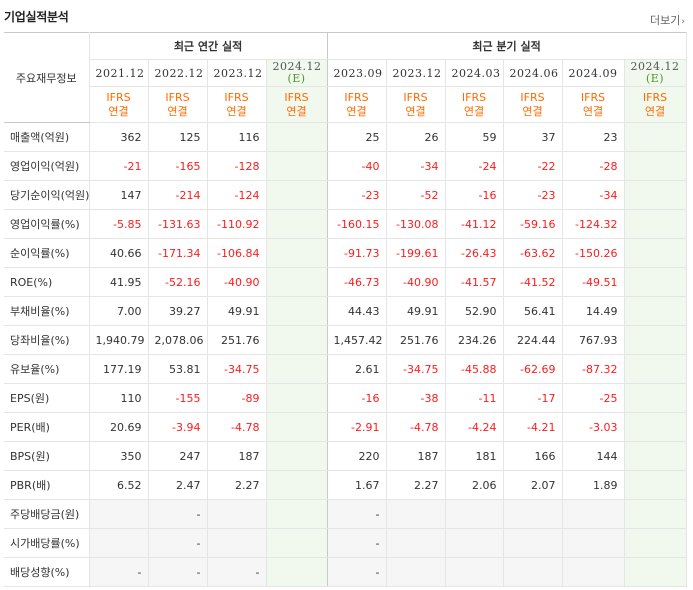  I want to click on period-header: 2024.12 (E), so click(297, 73).